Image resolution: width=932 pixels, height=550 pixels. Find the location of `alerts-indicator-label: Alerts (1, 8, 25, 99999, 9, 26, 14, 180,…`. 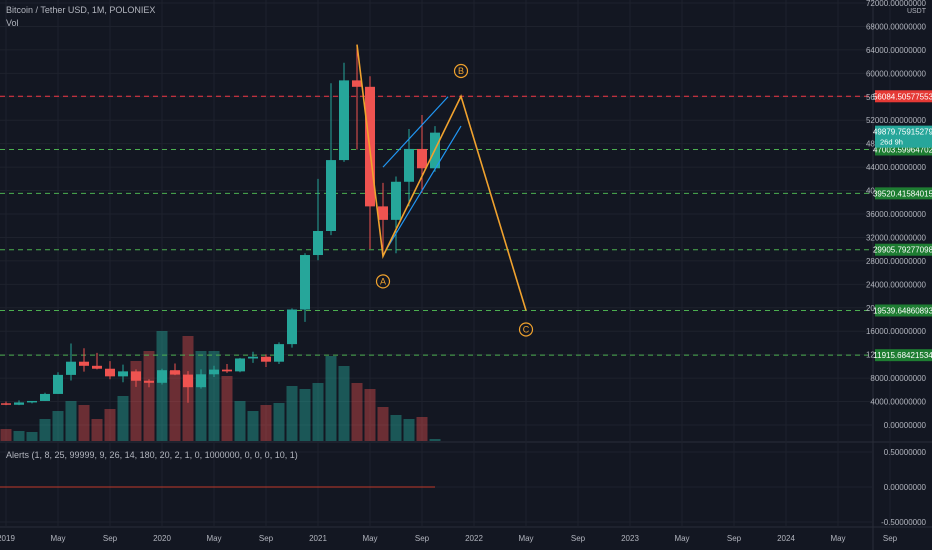

alerts-indicator-label: Alerts (1, 8, 25, 99999, 9, 26, 14, 180,… is located at coordinates (152, 455).